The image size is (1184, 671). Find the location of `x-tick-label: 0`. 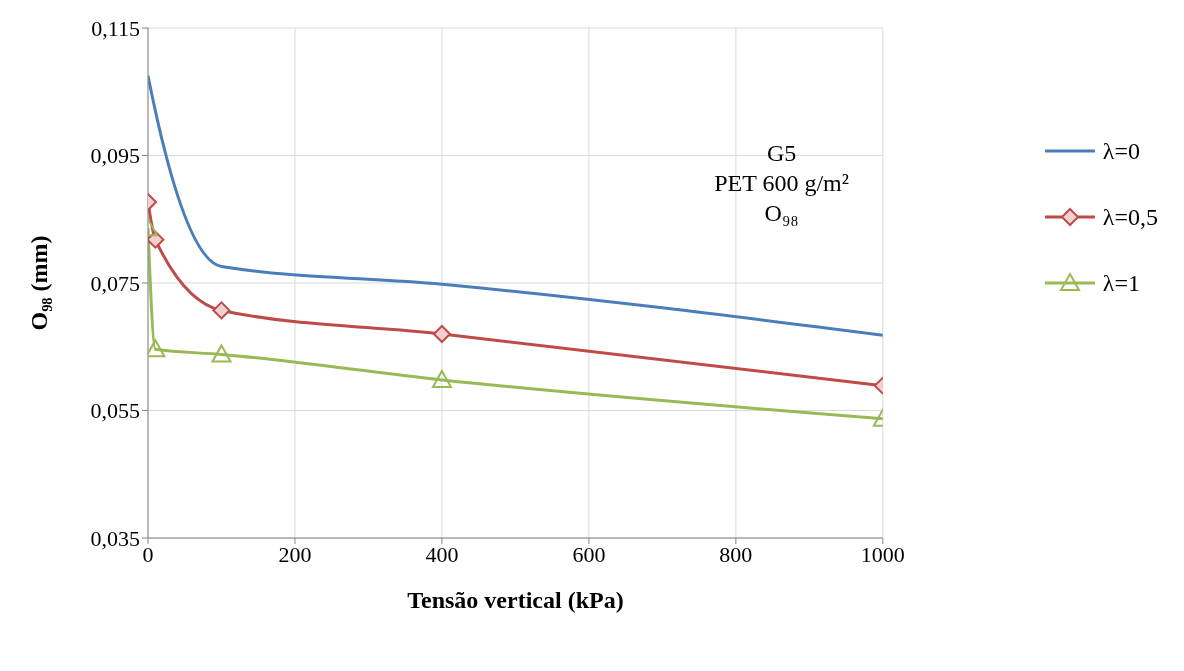

x-tick-label: 0 is located at coordinates (148, 554).